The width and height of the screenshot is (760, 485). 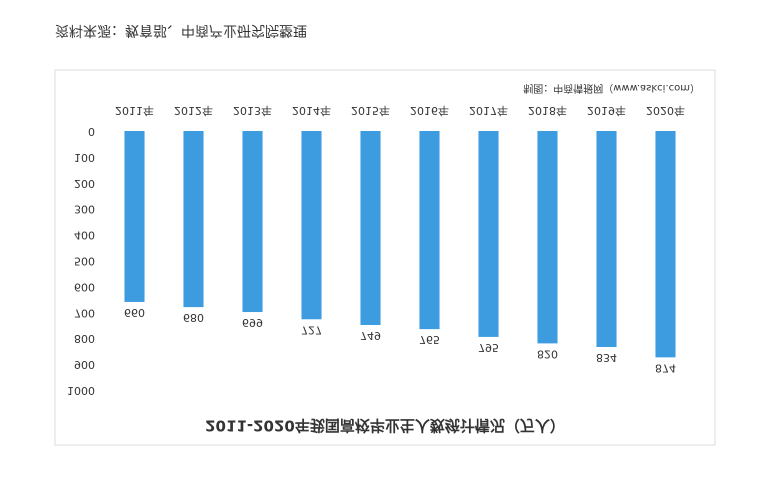 What do you see at coordinates (547, 353) in the screenshot?
I see `value-label: 820` at bounding box center [547, 353].